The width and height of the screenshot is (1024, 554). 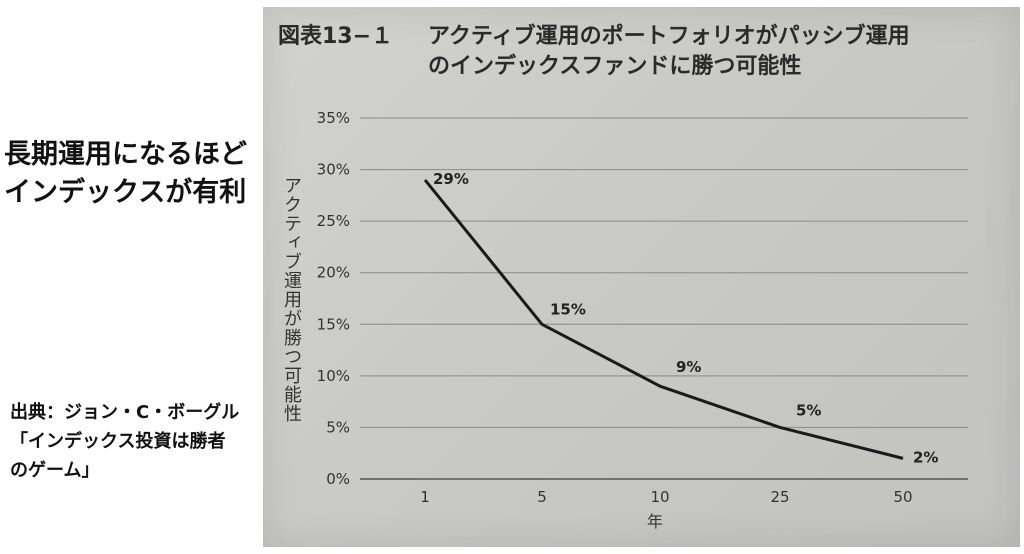 What do you see at coordinates (779, 497) in the screenshot?
I see `x-tick-label: 25` at bounding box center [779, 497].